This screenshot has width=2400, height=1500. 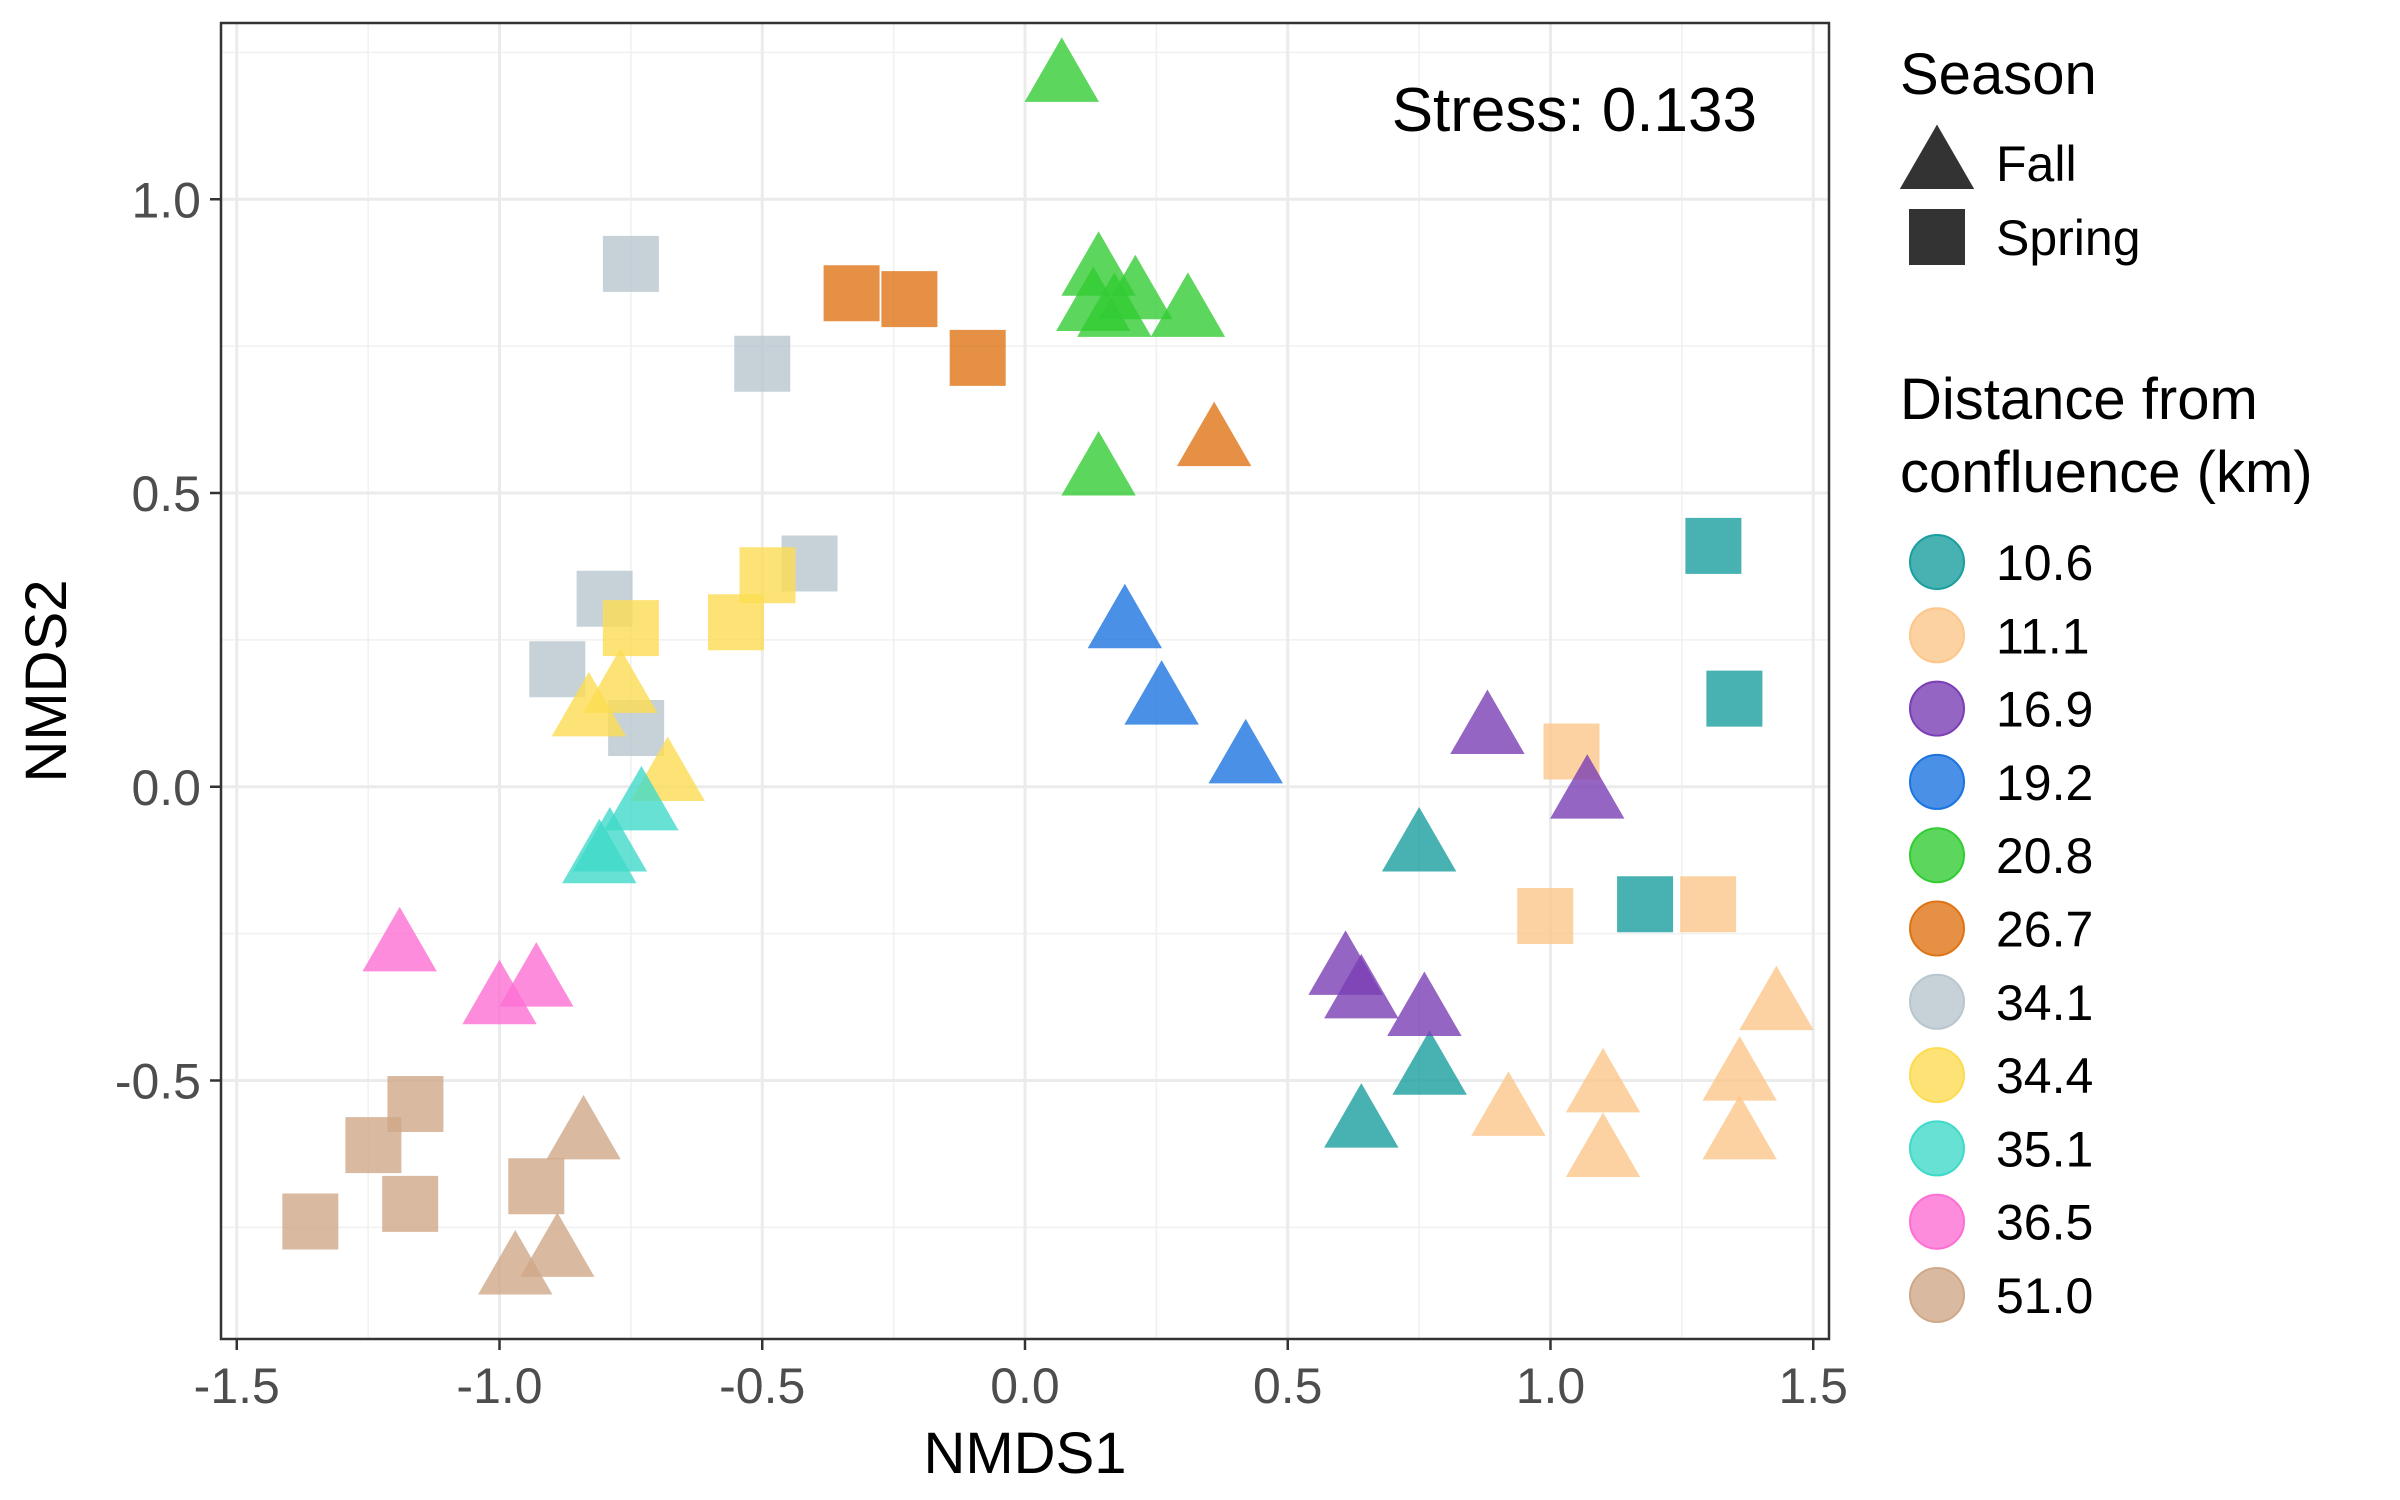 I want to click on x-axis-title: NMDS1, so click(x=1024, y=1453).